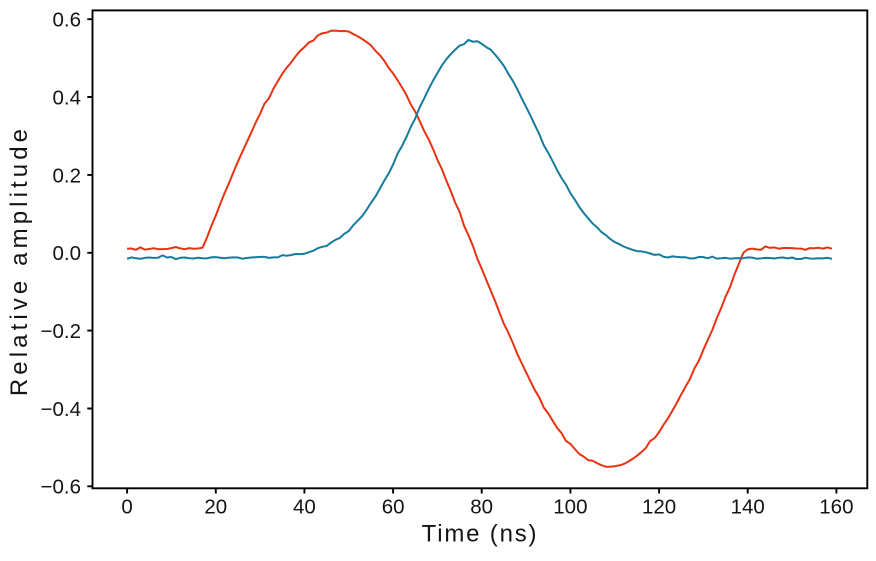 Image resolution: width=876 pixels, height=561 pixels. Describe the element at coordinates (61, 487) in the screenshot. I see `svg-text: −0.6` at that location.